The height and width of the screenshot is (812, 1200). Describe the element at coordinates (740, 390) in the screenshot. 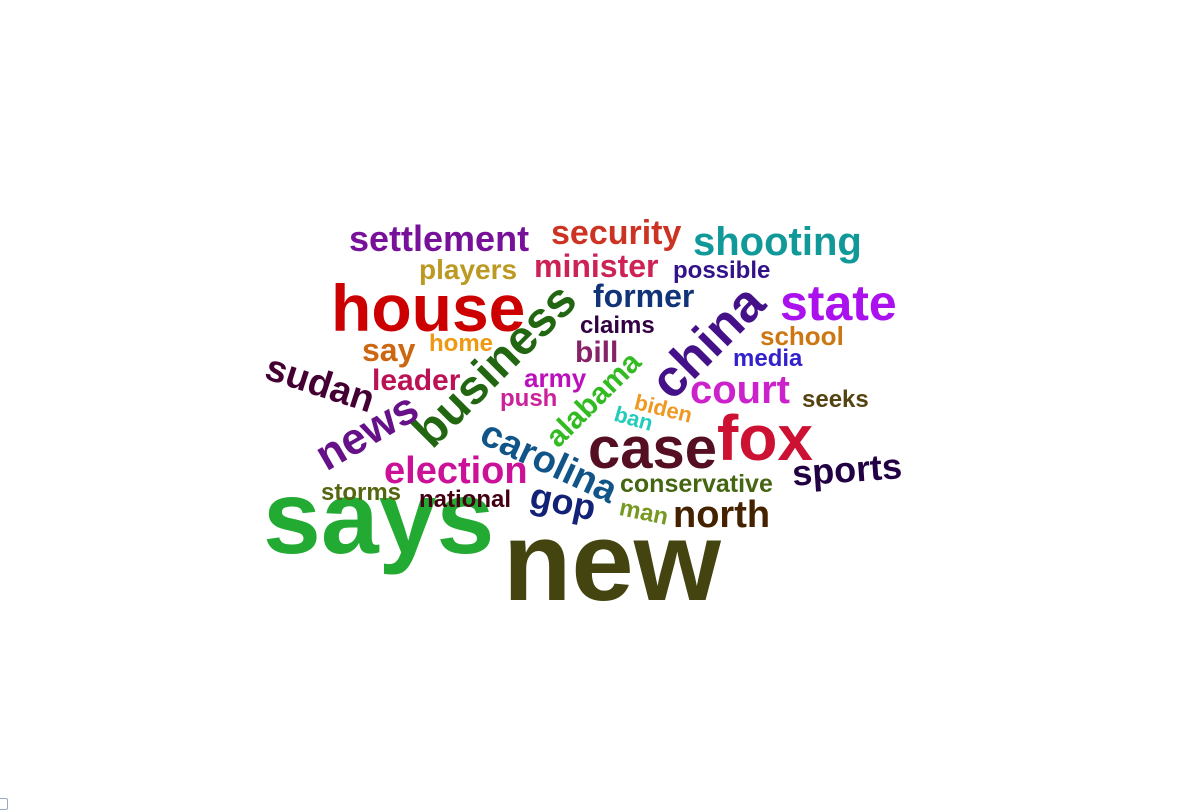

I see `word-court: court` at that location.